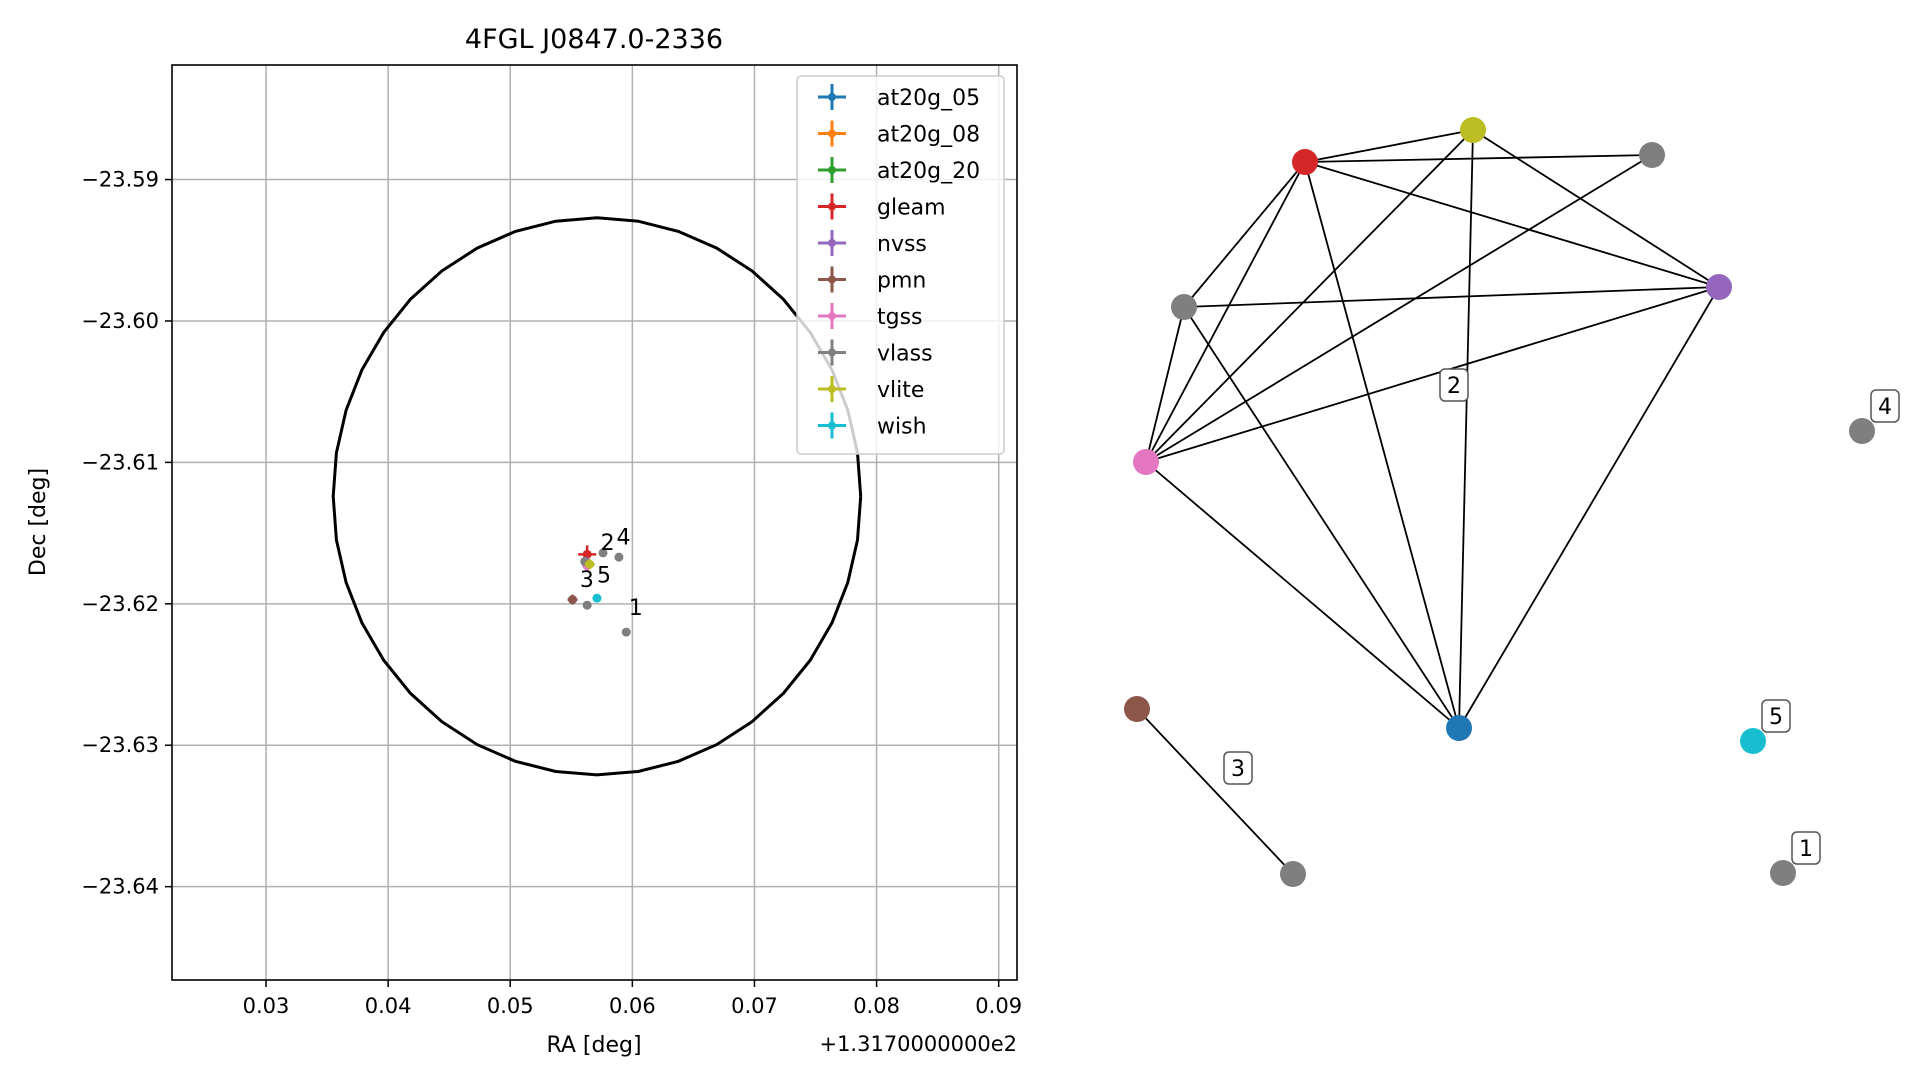 This screenshot has height=1080, width=1919. I want to click on cluster-label-3: 3, so click(1238, 768).